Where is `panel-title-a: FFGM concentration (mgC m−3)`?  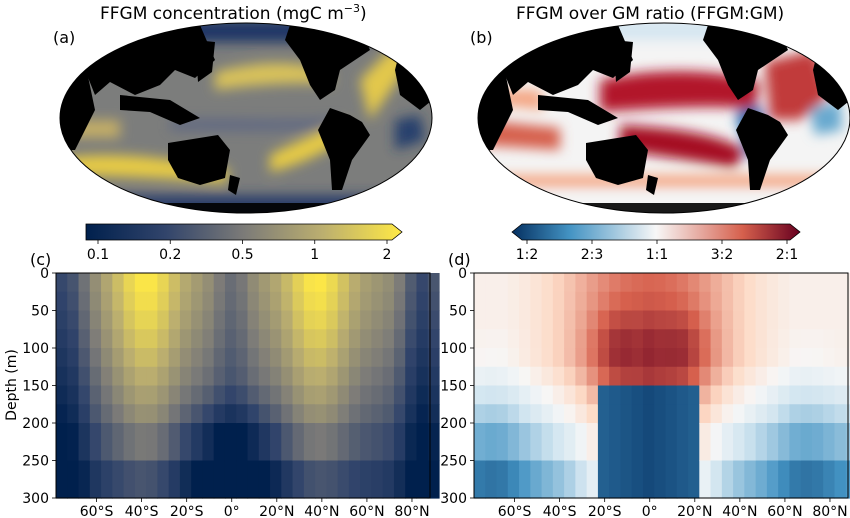
panel-title-a: FFGM concentration (mgC m−3) is located at coordinates (233, 13).